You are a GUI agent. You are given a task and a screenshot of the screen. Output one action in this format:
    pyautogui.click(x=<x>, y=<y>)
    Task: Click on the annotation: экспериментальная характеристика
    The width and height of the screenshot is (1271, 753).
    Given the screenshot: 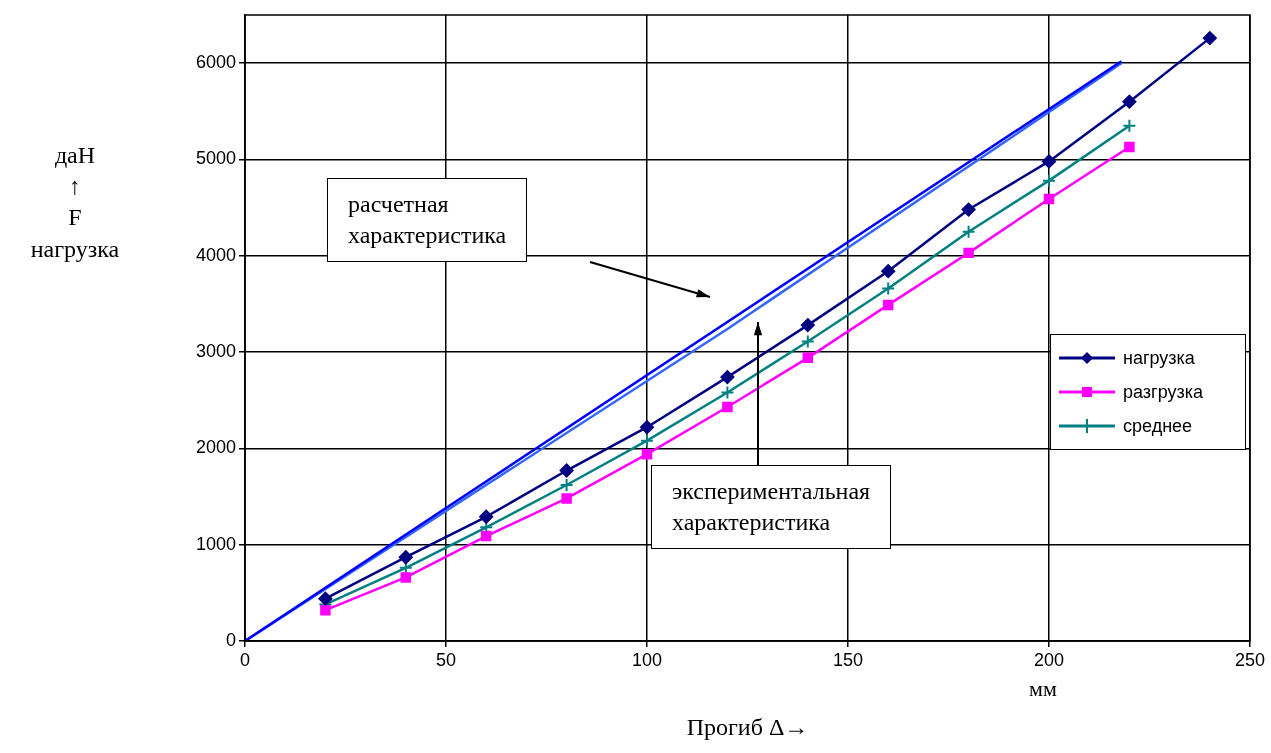 What is the action you would take?
    pyautogui.click(x=771, y=507)
    